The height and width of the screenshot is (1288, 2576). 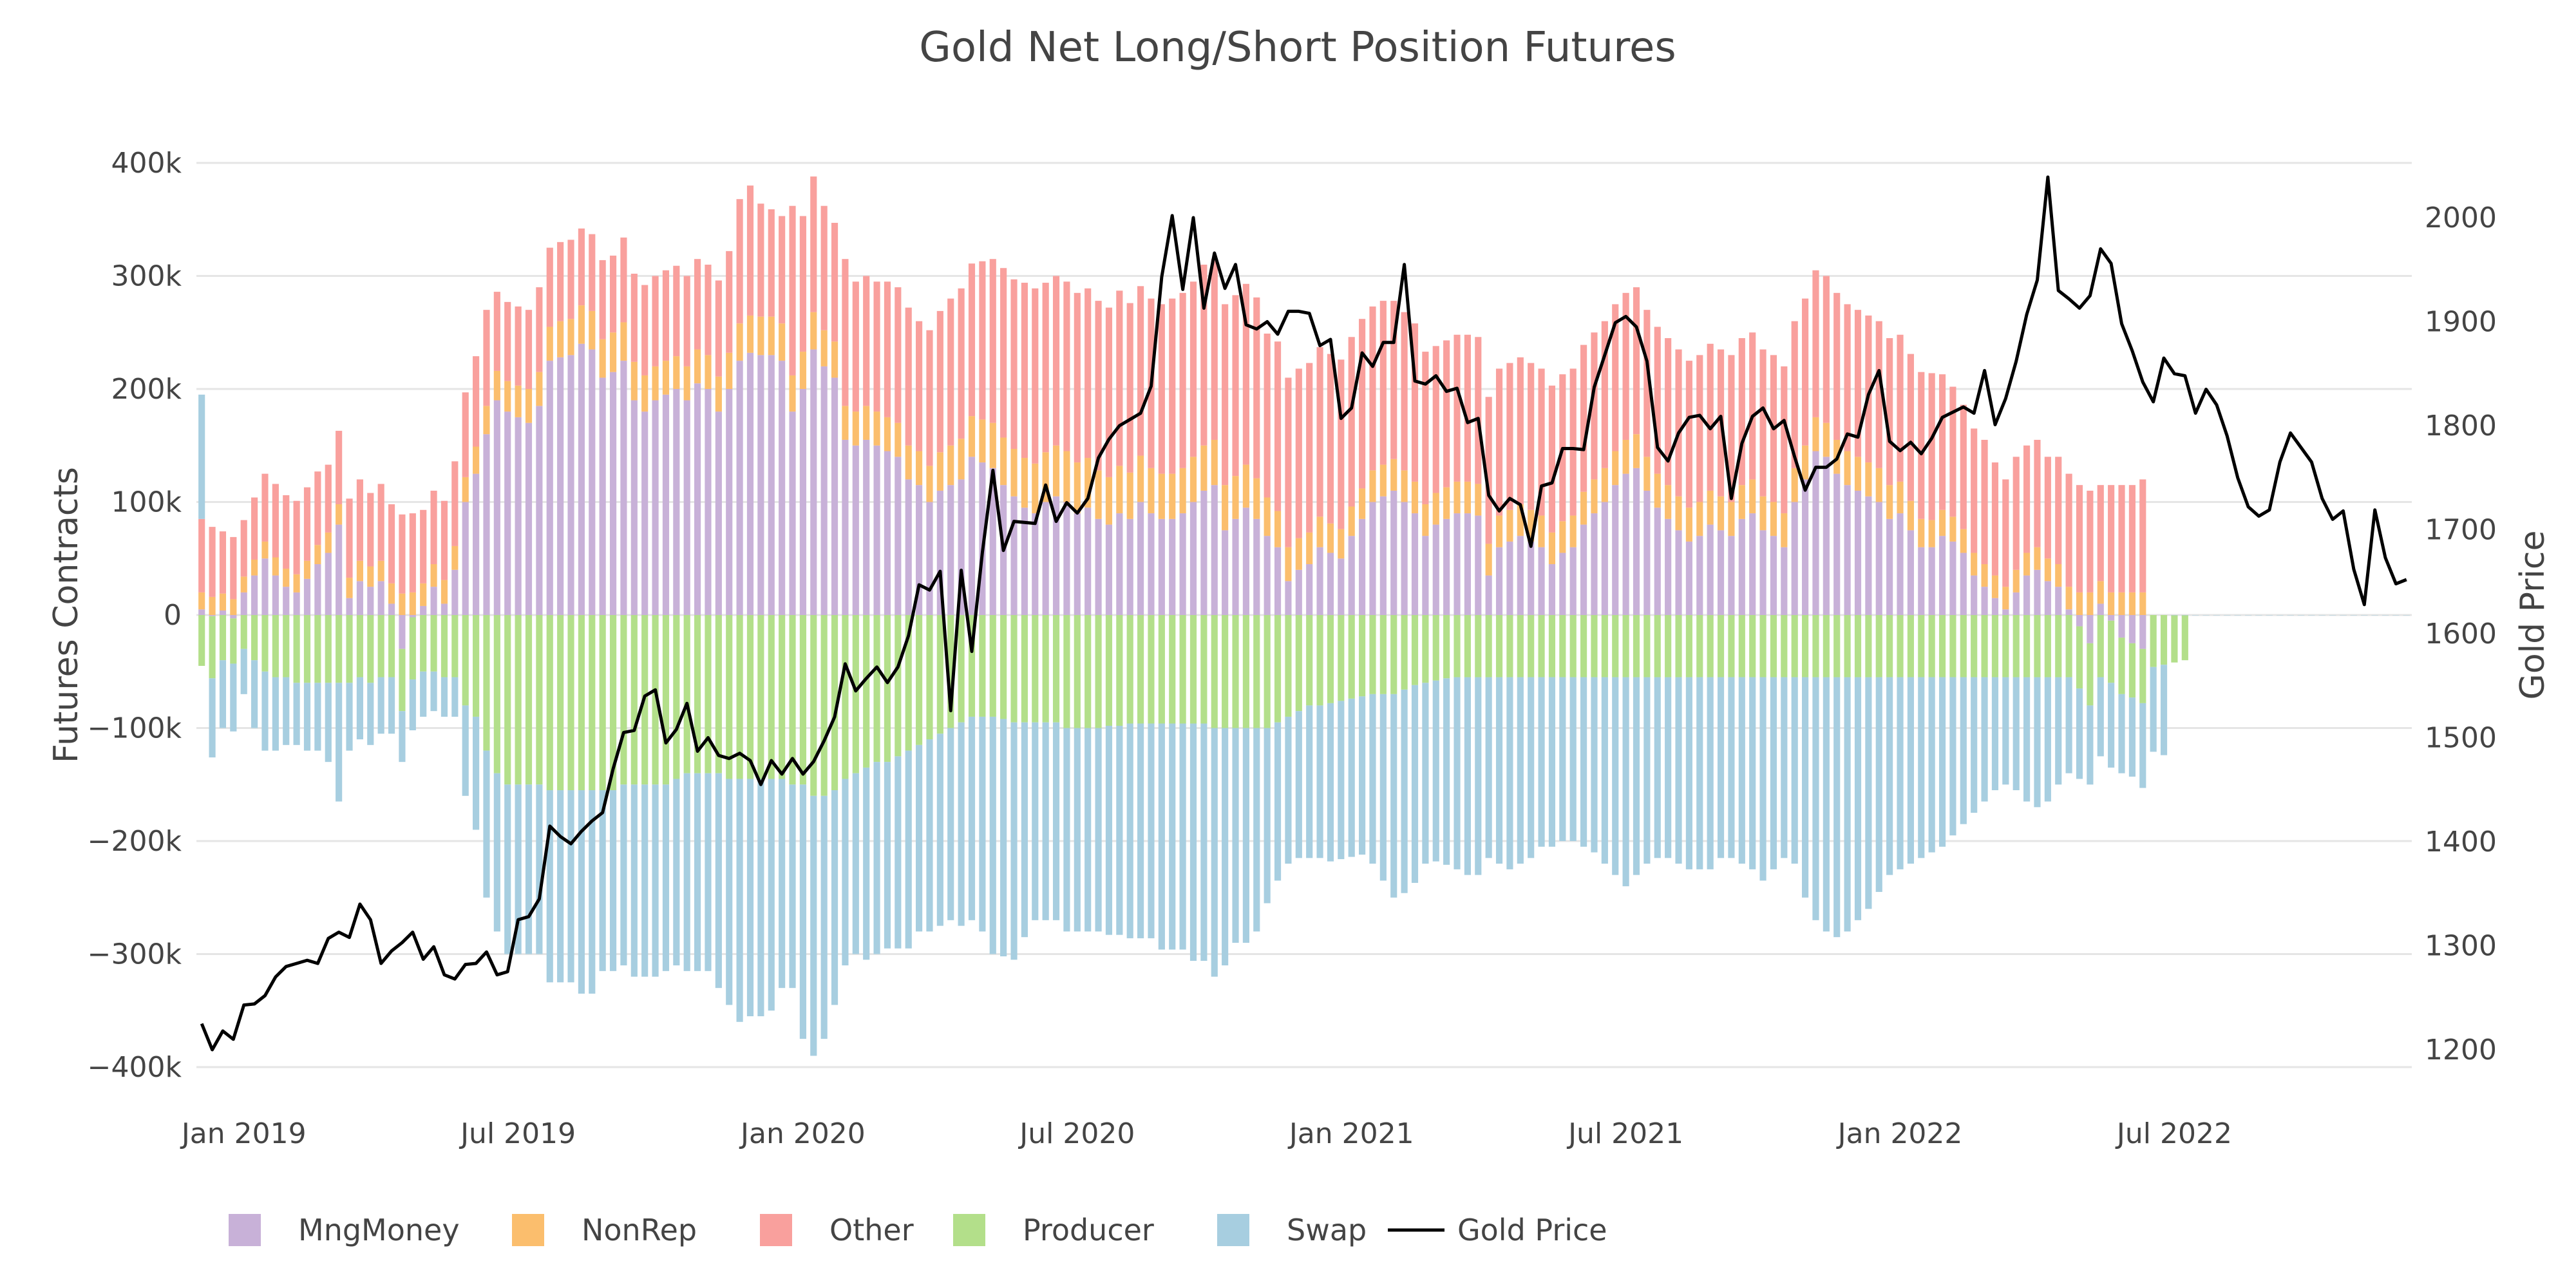 What do you see at coordinates (135, 842) in the screenshot?
I see `y-tick-label: −200k` at bounding box center [135, 842].